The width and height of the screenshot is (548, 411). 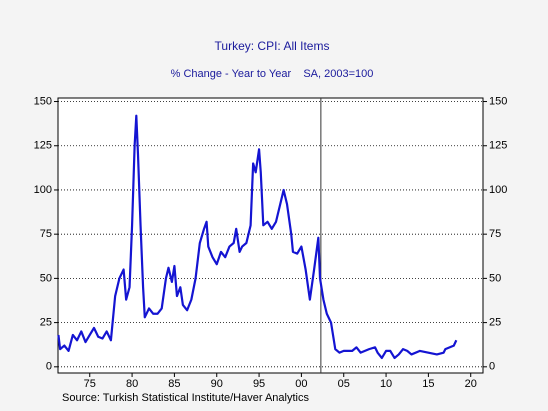 What do you see at coordinates (46, 234) in the screenshot?
I see `y-tick-label: 75` at bounding box center [46, 234].